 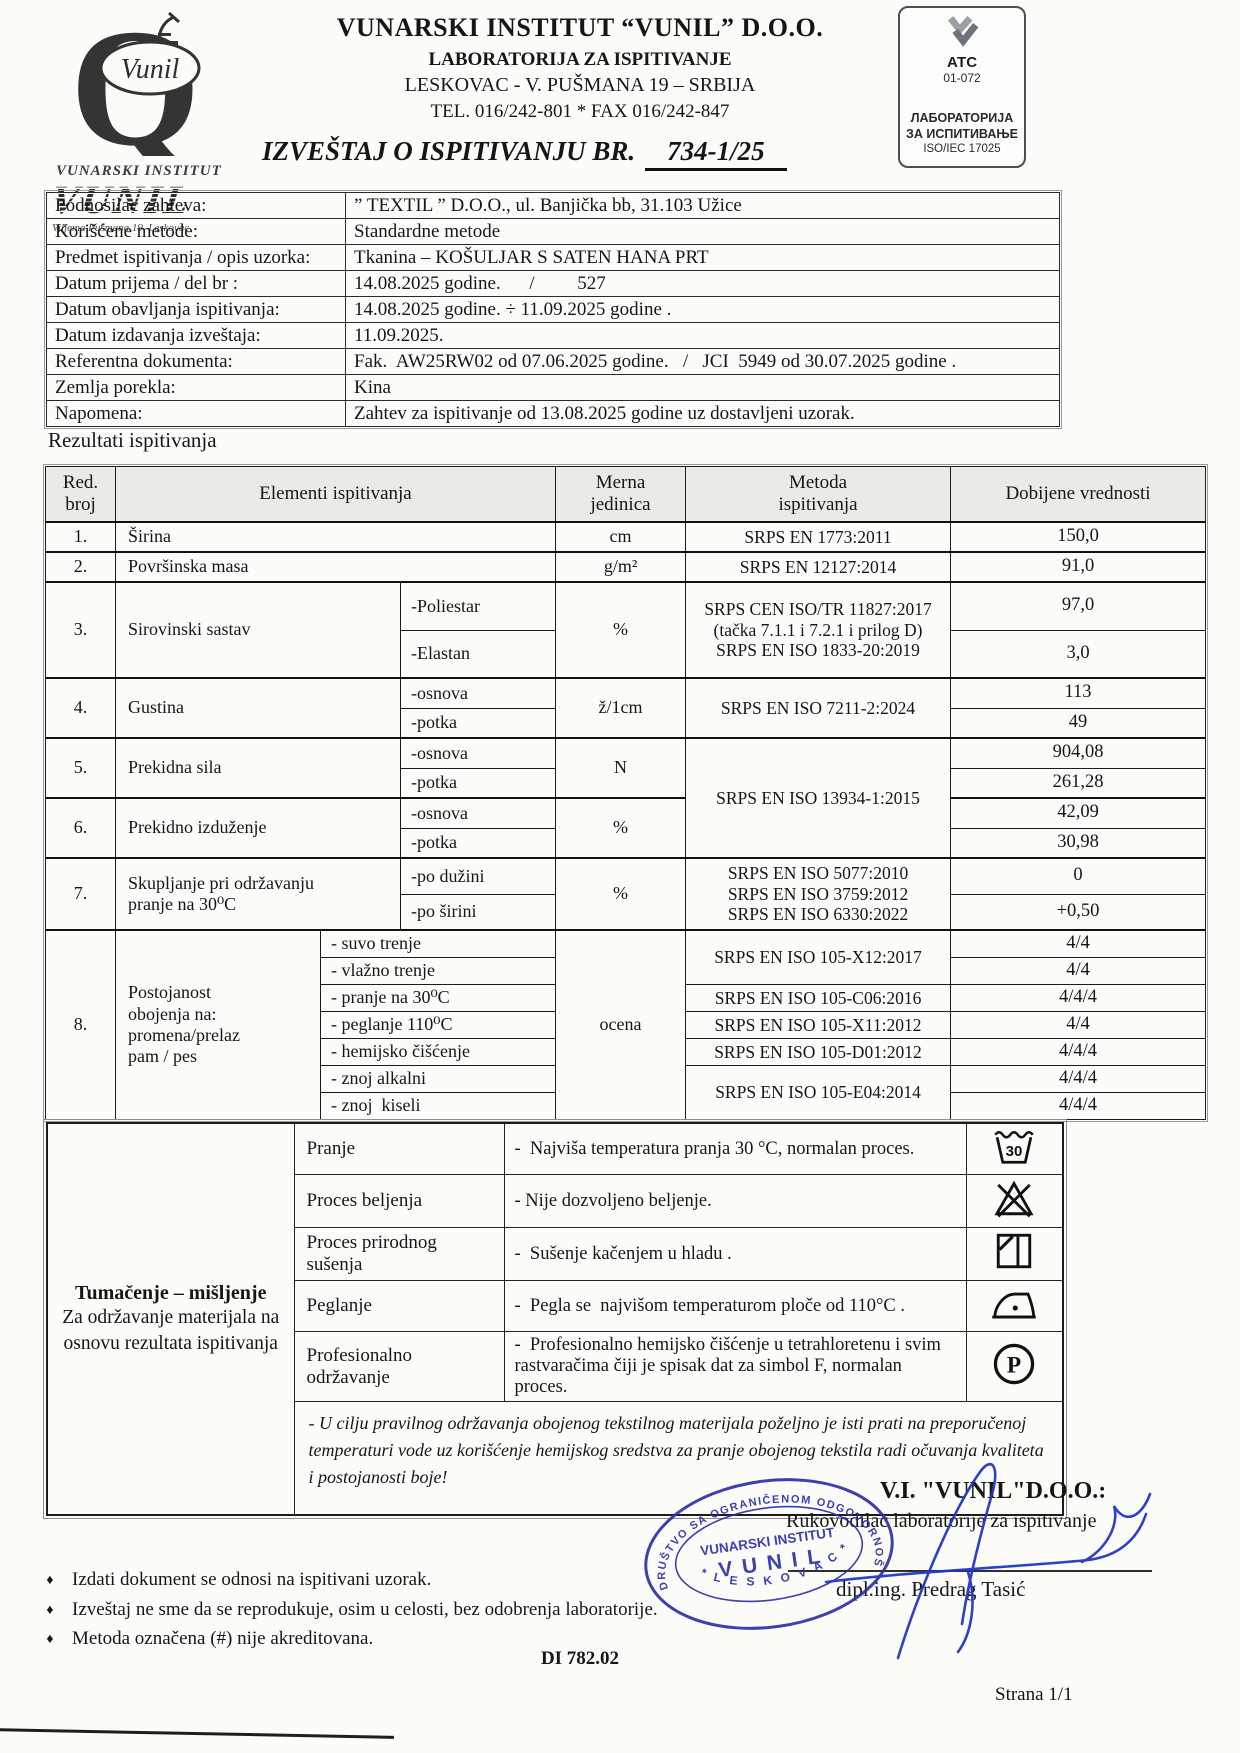 What do you see at coordinates (197, 1733) in the screenshot?
I see `scan-edge-artifact` at bounding box center [197, 1733].